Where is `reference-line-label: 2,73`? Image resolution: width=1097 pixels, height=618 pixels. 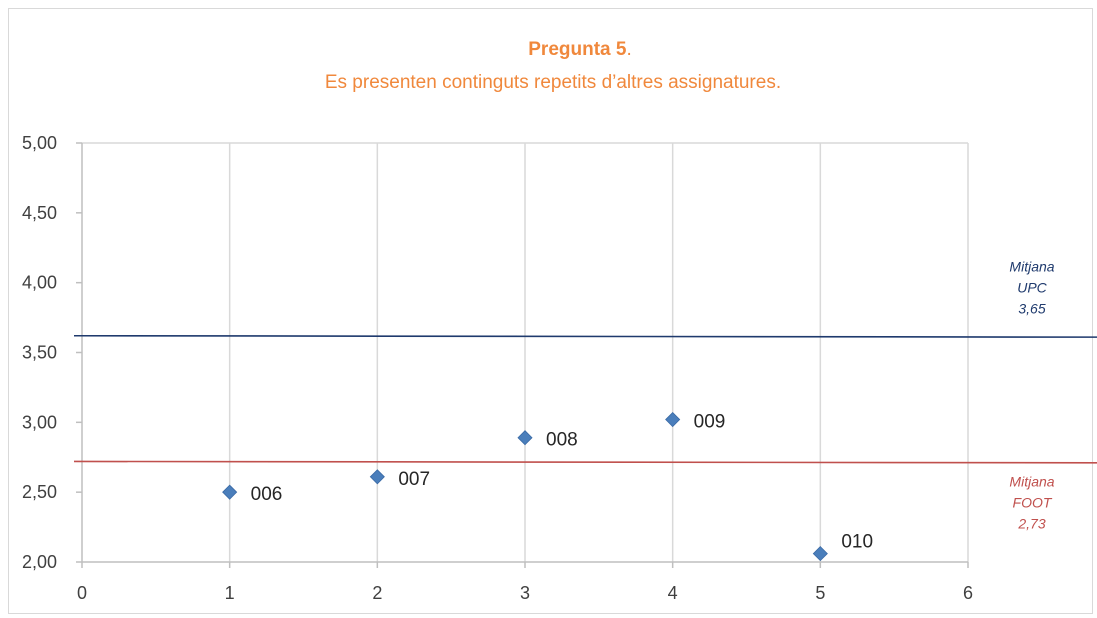 reference-line-label: 2,73 is located at coordinates (1031, 523).